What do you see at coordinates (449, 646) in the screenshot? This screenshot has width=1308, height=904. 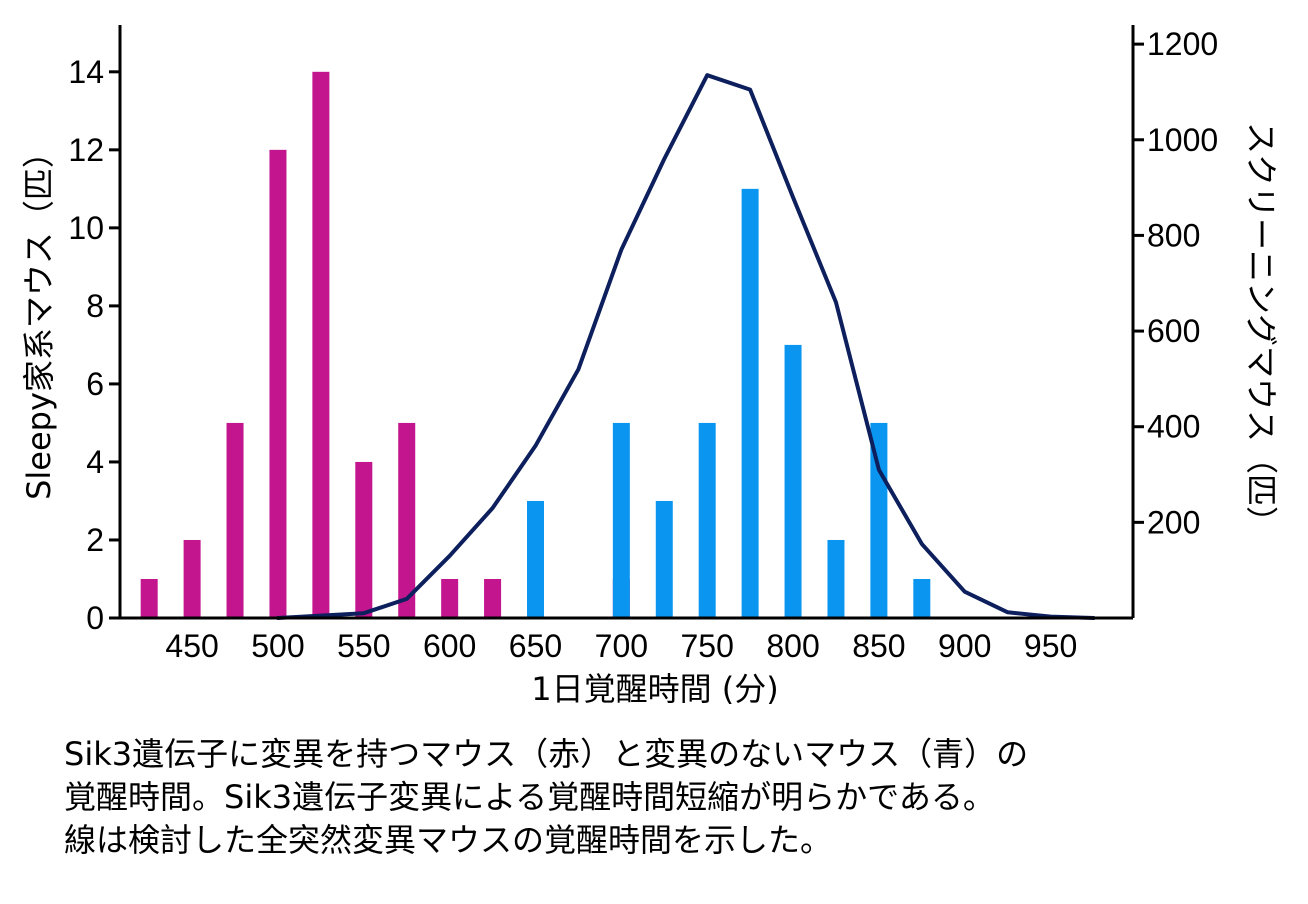 I see `x-tick-label-600: 600` at bounding box center [449, 646].